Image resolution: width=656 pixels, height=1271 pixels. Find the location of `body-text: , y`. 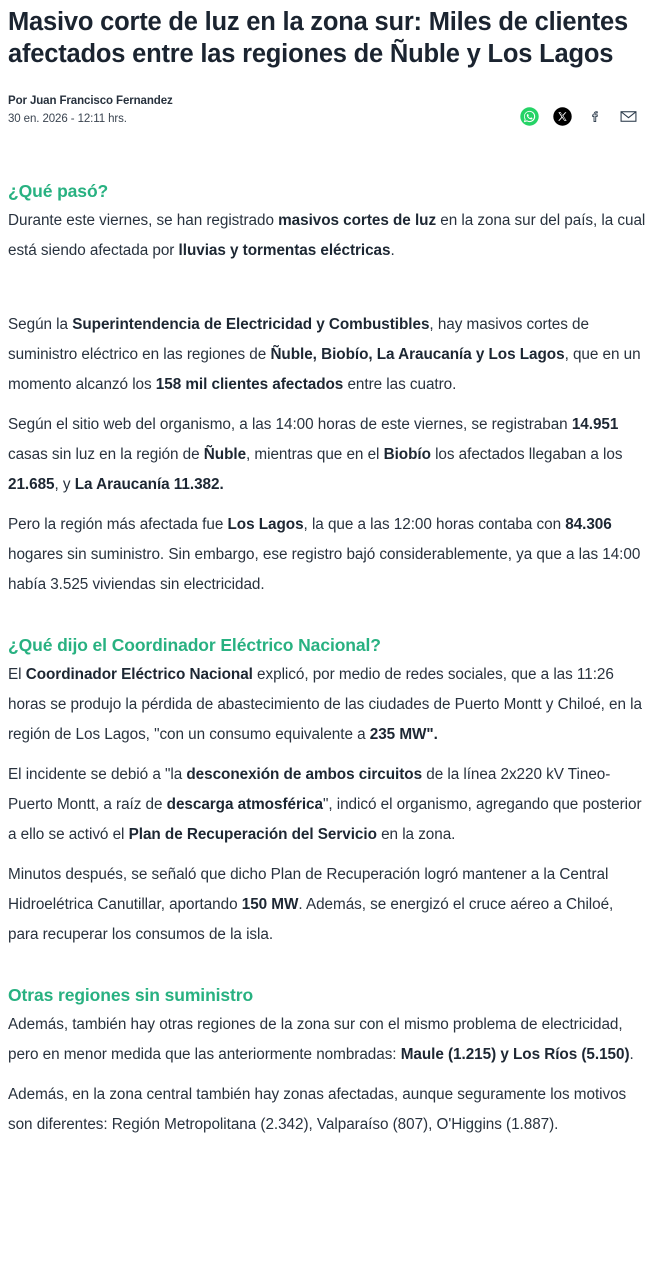

body-text: , y is located at coordinates (64, 484).